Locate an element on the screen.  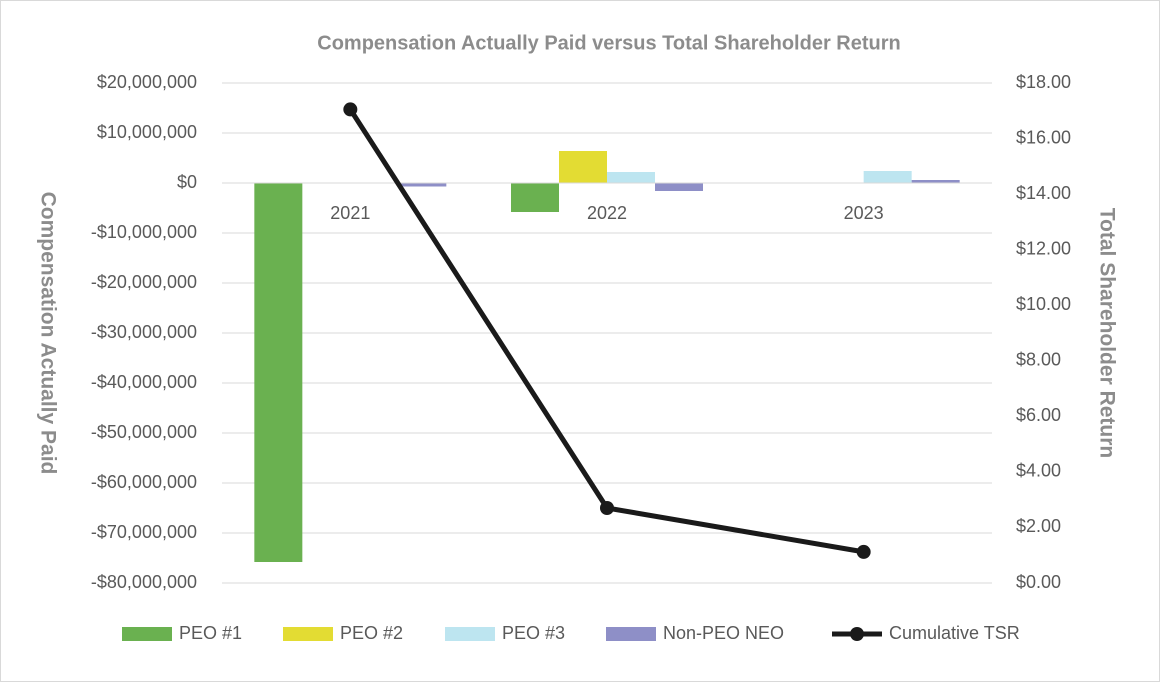
y2-tick-label: $14.00 is located at coordinates (1043, 193).